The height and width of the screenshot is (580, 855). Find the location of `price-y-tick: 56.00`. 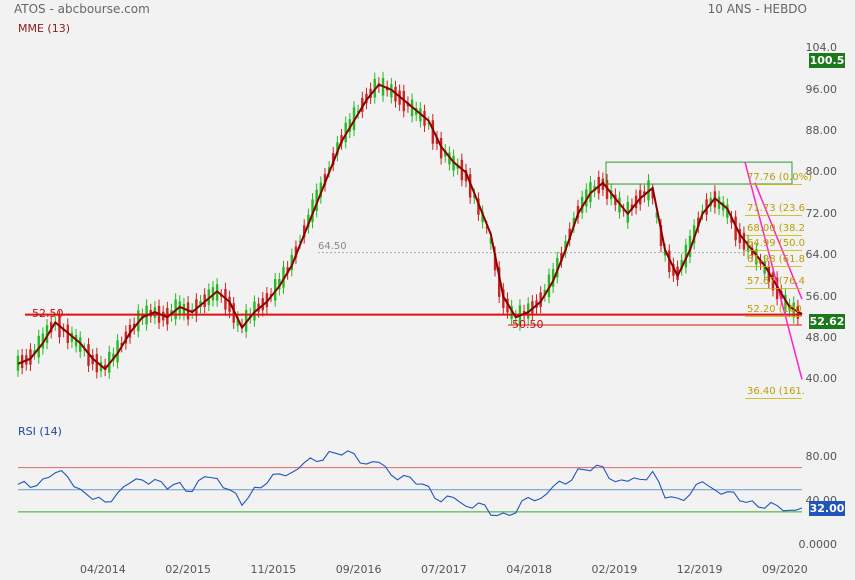

price-y-tick: 56.00 is located at coordinates (821, 296).